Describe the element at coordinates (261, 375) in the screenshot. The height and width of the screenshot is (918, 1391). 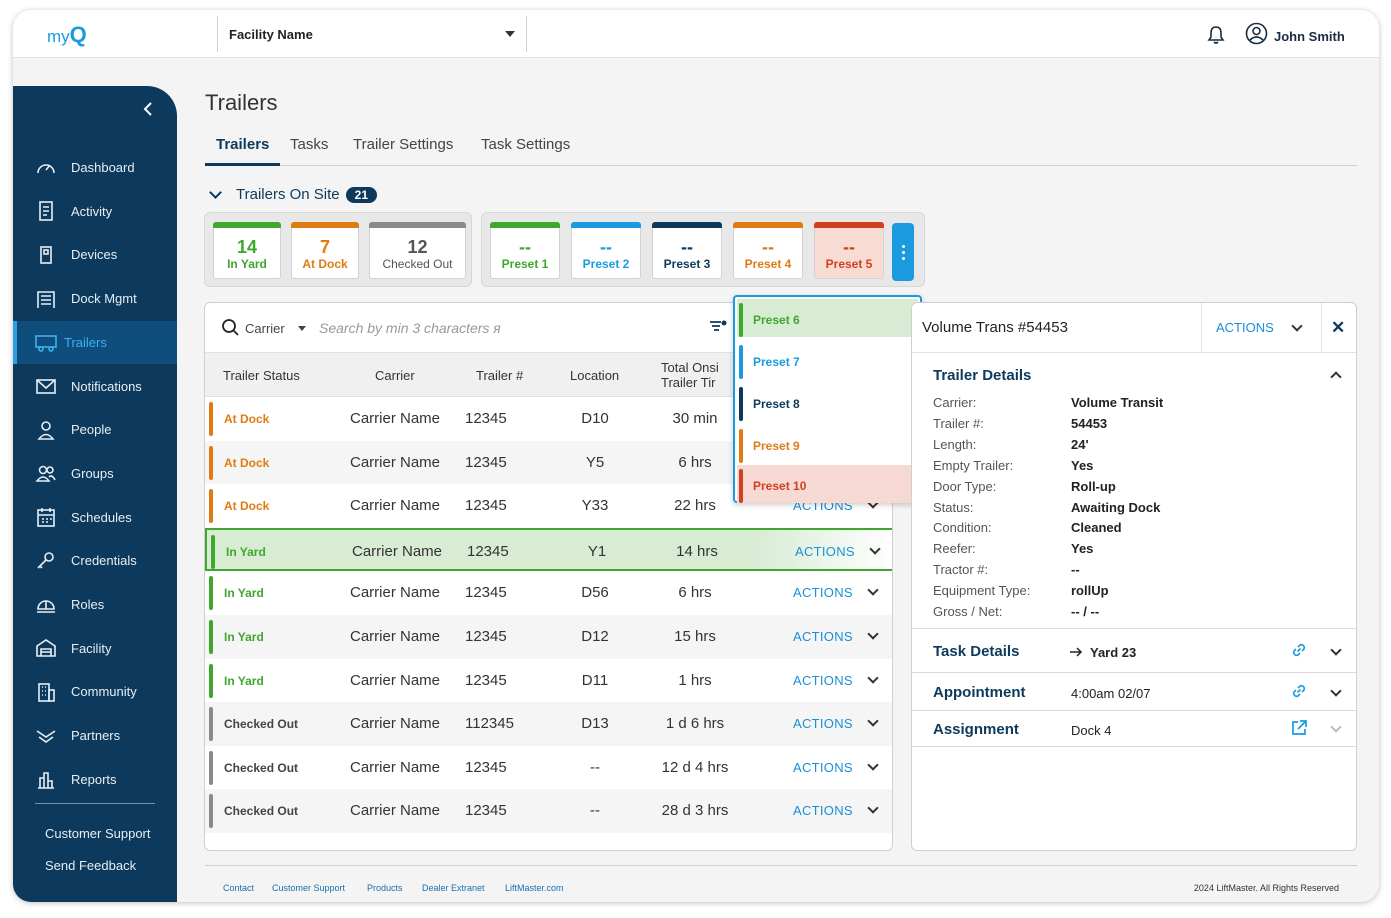
I see `col-header-status: Trailer Status` at that location.